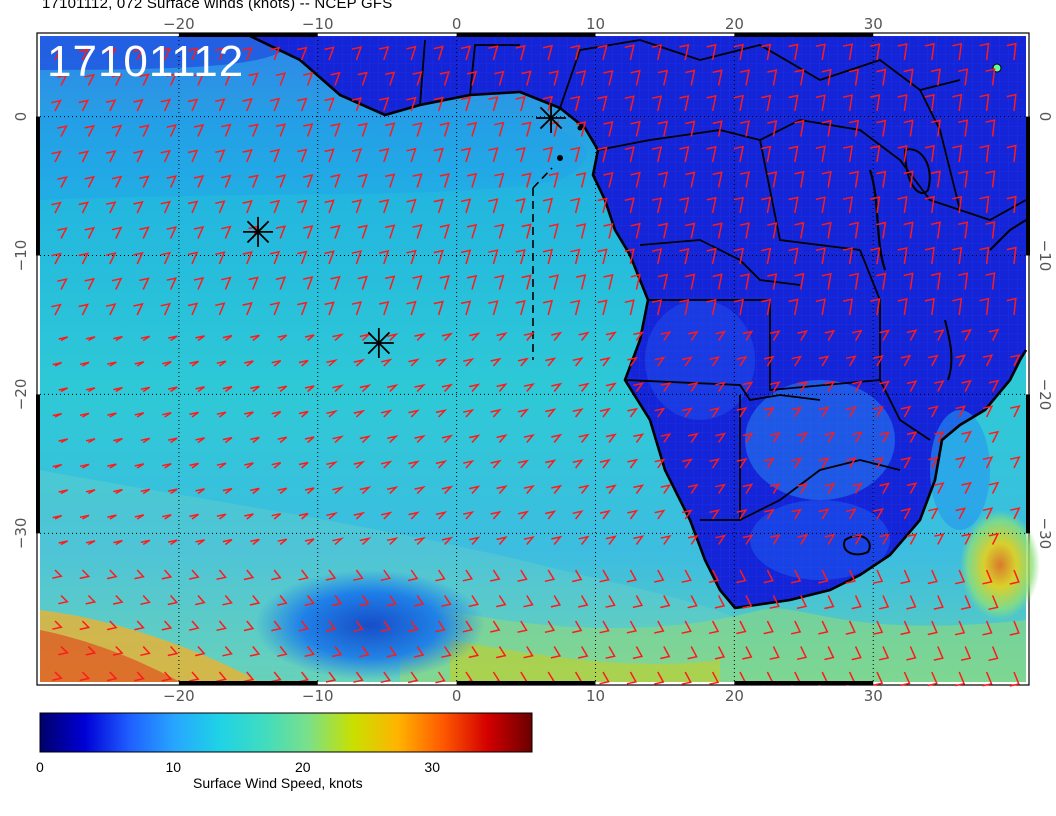  What do you see at coordinates (734, 696) in the screenshot?
I see `lon-tick-label: 20` at bounding box center [734, 696].